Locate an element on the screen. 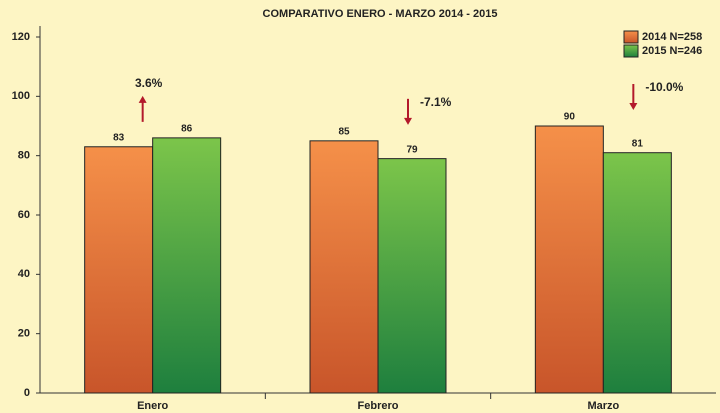  value-label: 90 is located at coordinates (570, 117).